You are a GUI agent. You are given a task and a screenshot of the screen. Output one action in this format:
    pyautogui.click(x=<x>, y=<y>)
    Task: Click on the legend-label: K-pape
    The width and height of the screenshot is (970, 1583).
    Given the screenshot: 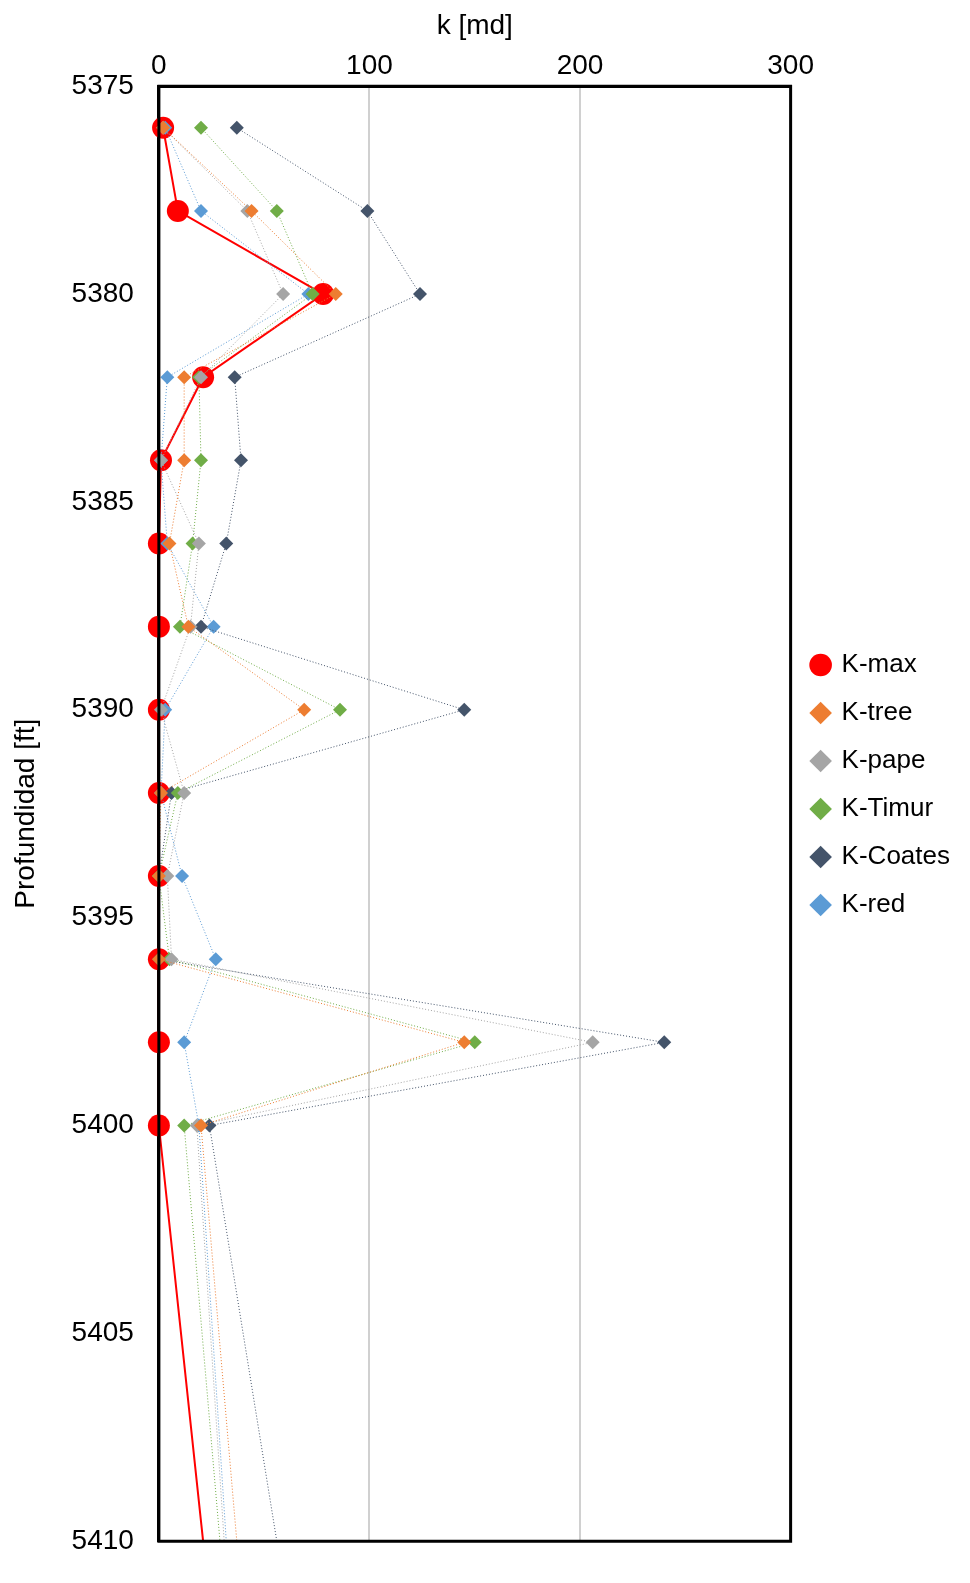 What is the action you would take?
    pyautogui.click(x=883, y=759)
    